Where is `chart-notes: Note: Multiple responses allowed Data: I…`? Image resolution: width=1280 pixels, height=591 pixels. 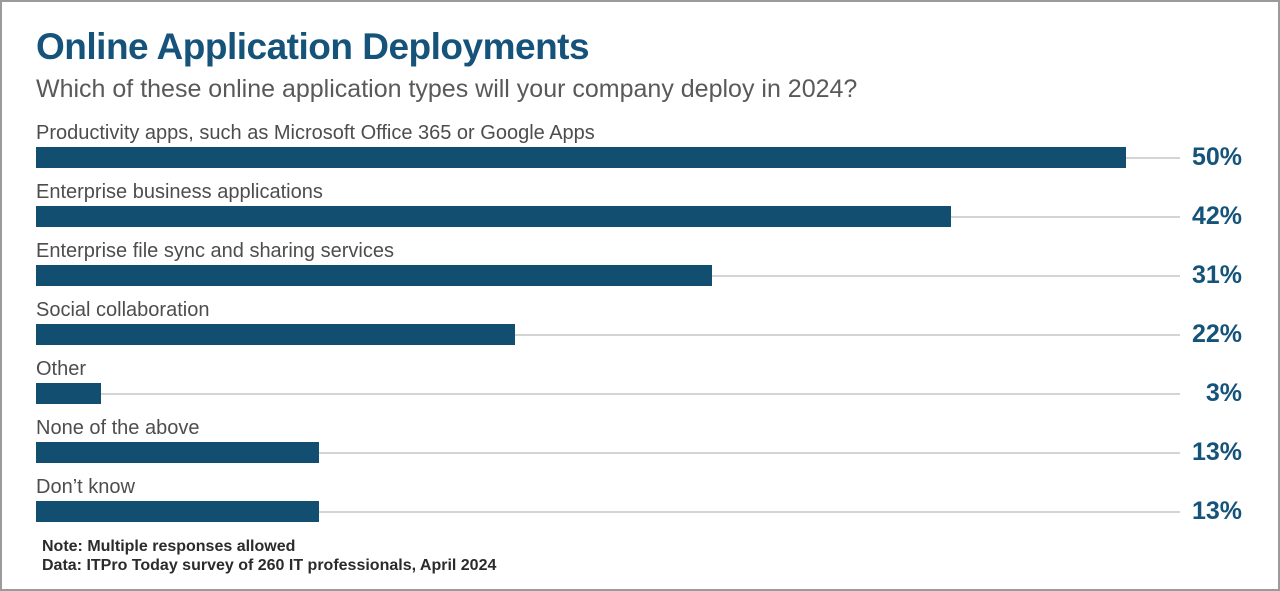
chart-notes: Note: Multiple responses allowed Data: I… is located at coordinates (639, 556).